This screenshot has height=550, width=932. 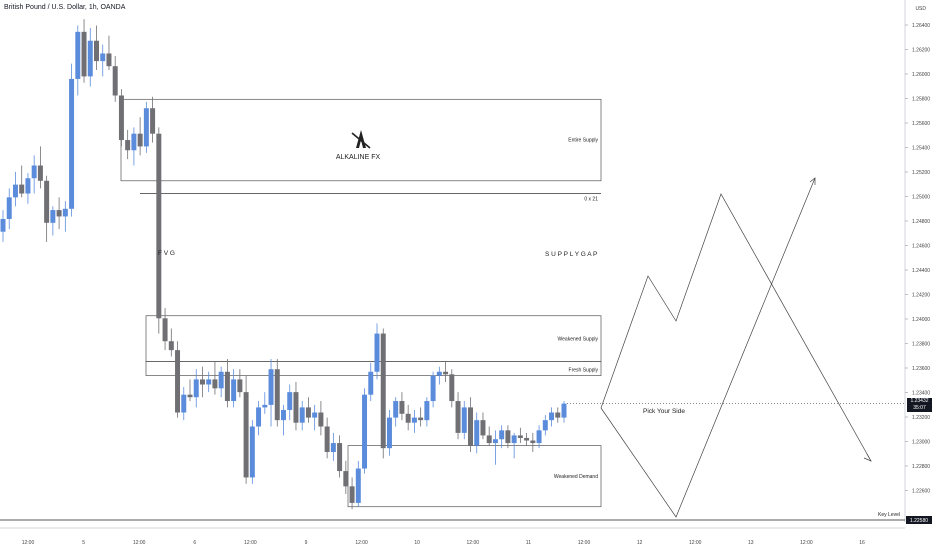 What do you see at coordinates (921, 173) in the screenshot?
I see `y-tick-label: 1.25200` at bounding box center [921, 173].